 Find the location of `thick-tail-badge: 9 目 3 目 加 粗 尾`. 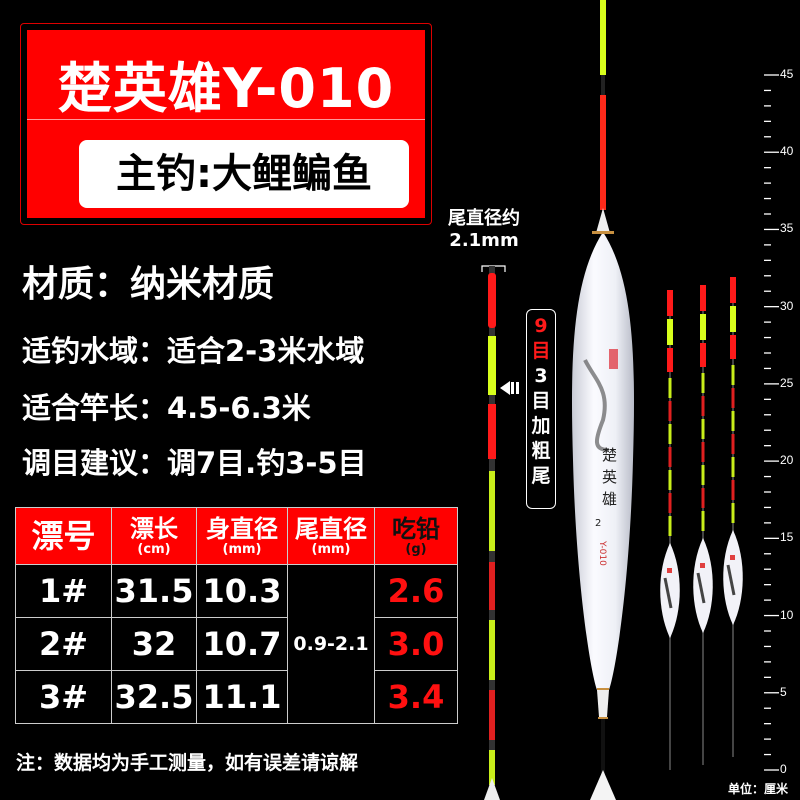

thick-tail-badge: 9 目 3 目 加 粗 尾 is located at coordinates (541, 409).